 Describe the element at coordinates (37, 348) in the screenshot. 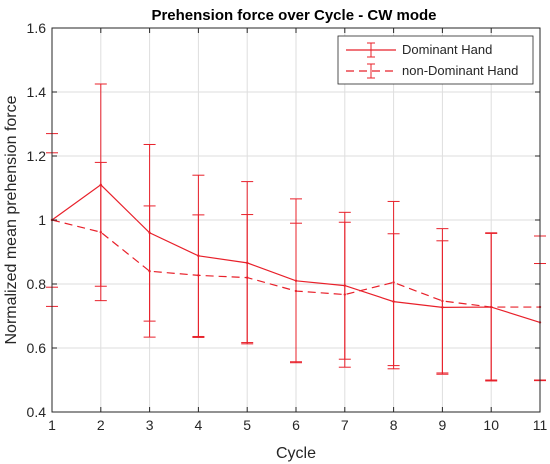

I see `y-tick-label: 0.6` at that location.